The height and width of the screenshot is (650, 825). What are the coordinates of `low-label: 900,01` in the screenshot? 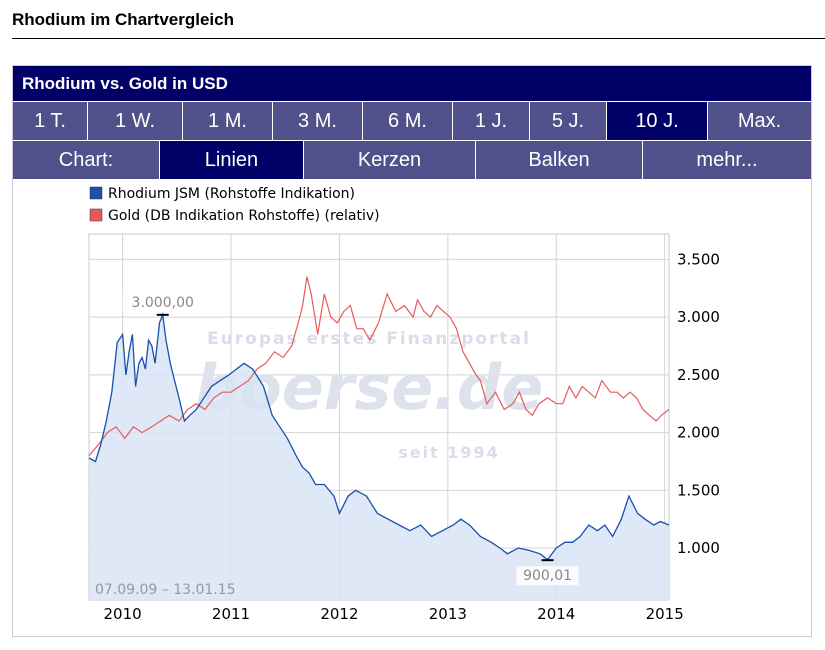 It's located at (547, 576).